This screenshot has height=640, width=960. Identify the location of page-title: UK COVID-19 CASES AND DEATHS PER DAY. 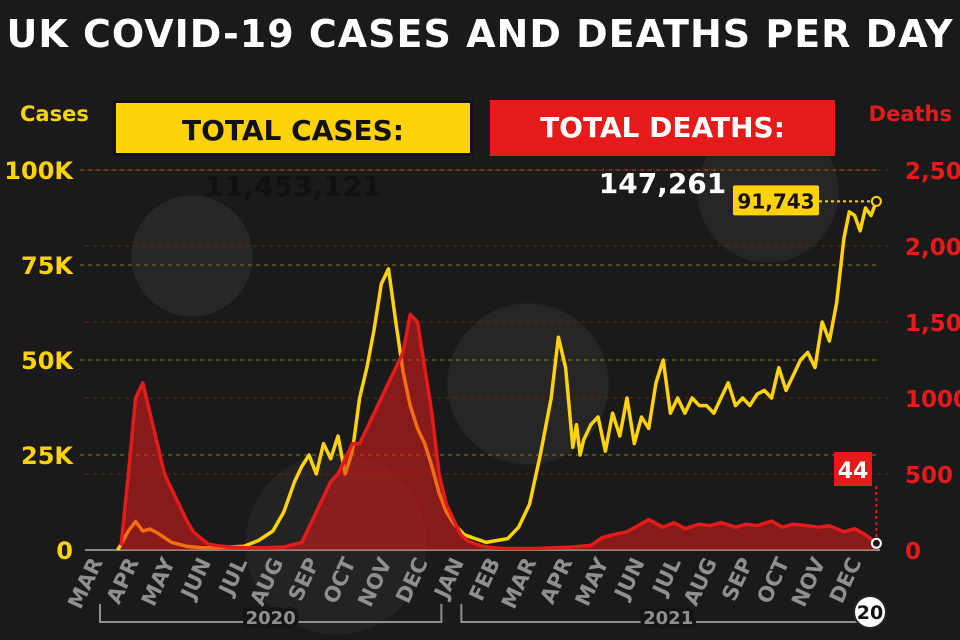
(480, 34).